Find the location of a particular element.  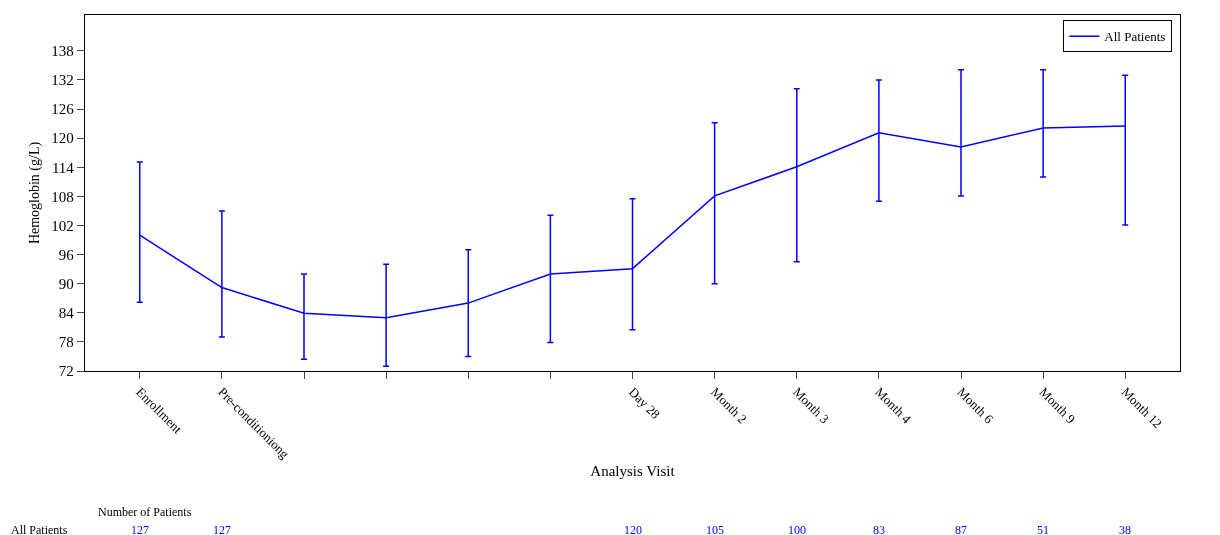

y-tick-label: 72 is located at coordinates (66, 371).